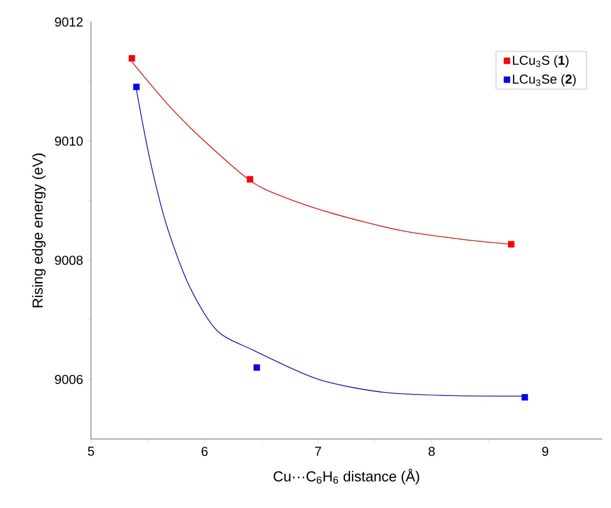 This screenshot has height=508, width=611. What do you see at coordinates (545, 451) in the screenshot?
I see `x-tick-label: 9` at bounding box center [545, 451].